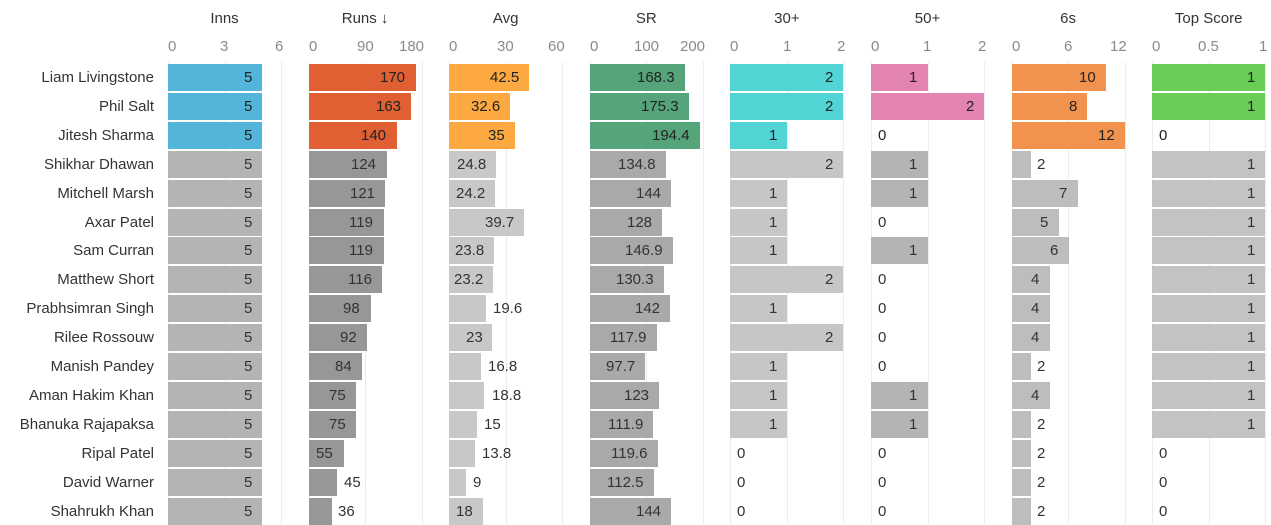  I want to click on value-label-runs: 170, so click(393, 77).